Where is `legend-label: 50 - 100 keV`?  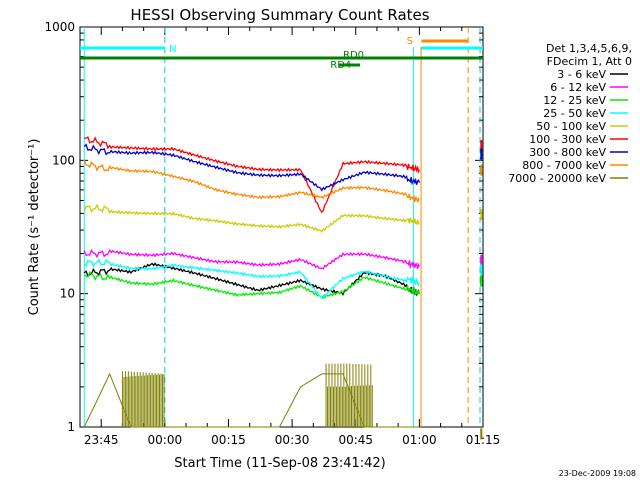
legend-label: 50 - 100 keV is located at coordinates (571, 126).